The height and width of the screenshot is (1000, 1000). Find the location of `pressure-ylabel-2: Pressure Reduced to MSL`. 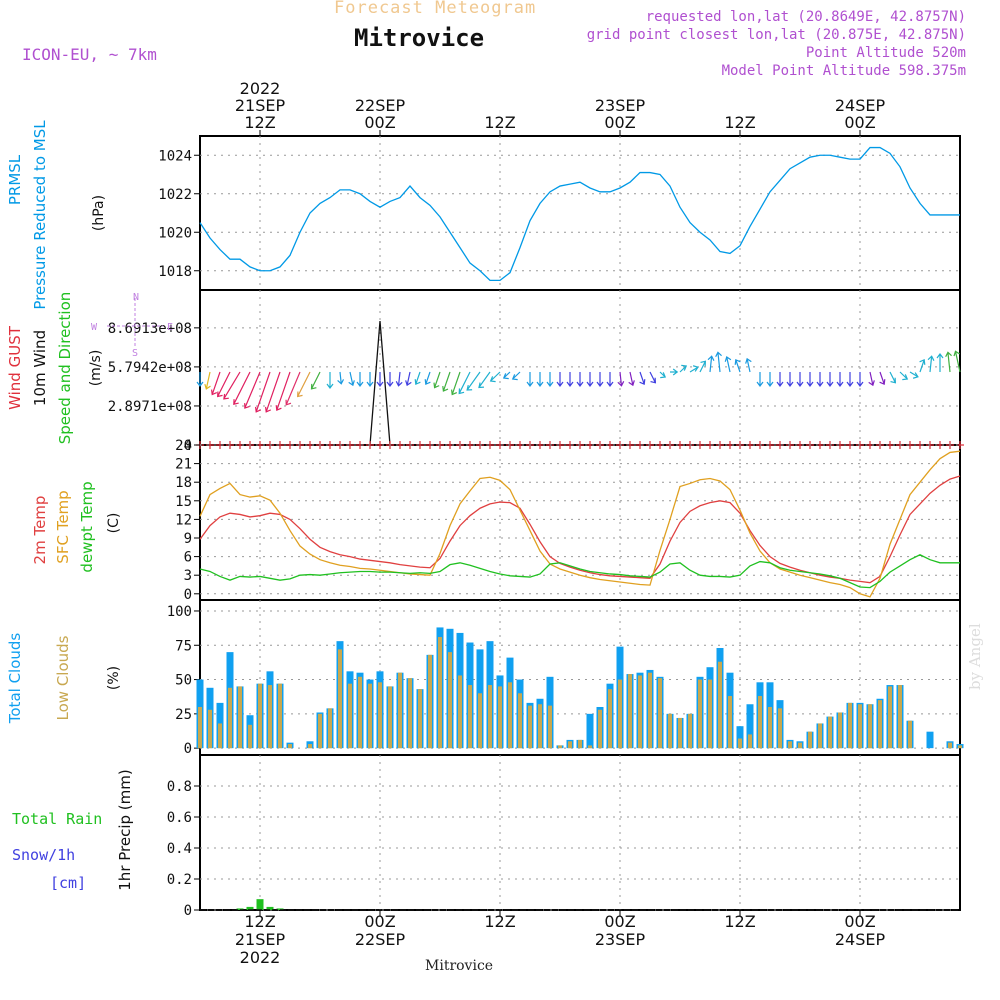

pressure-ylabel-2: Pressure Reduced to MSL is located at coordinates (40, 215).